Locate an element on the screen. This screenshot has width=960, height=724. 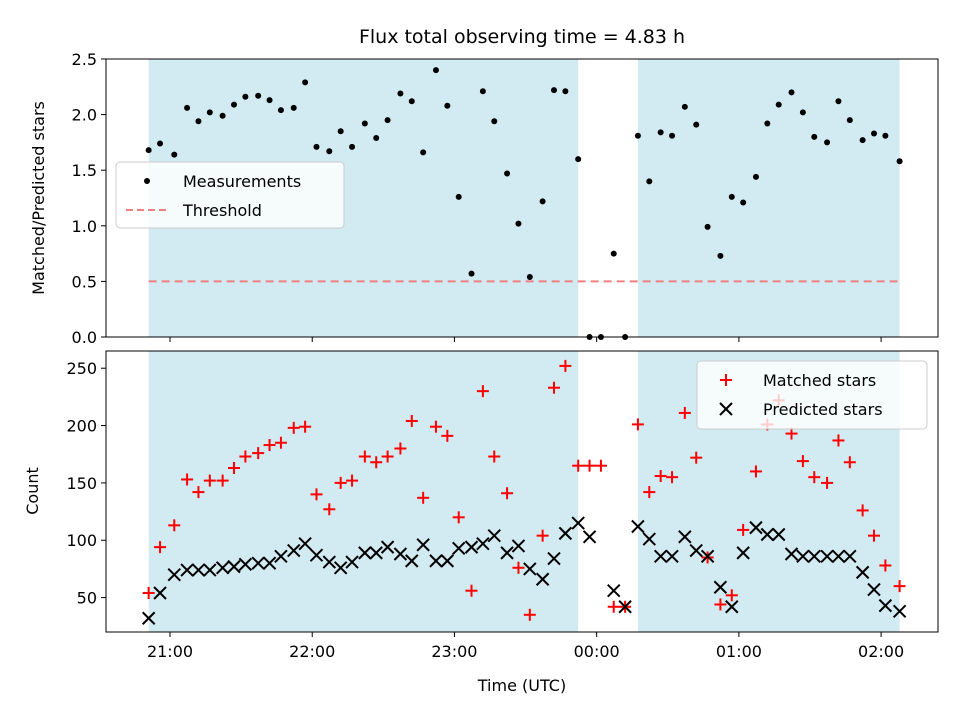
count-legend: Matched stars Predicted stars is located at coordinates (812, 395).